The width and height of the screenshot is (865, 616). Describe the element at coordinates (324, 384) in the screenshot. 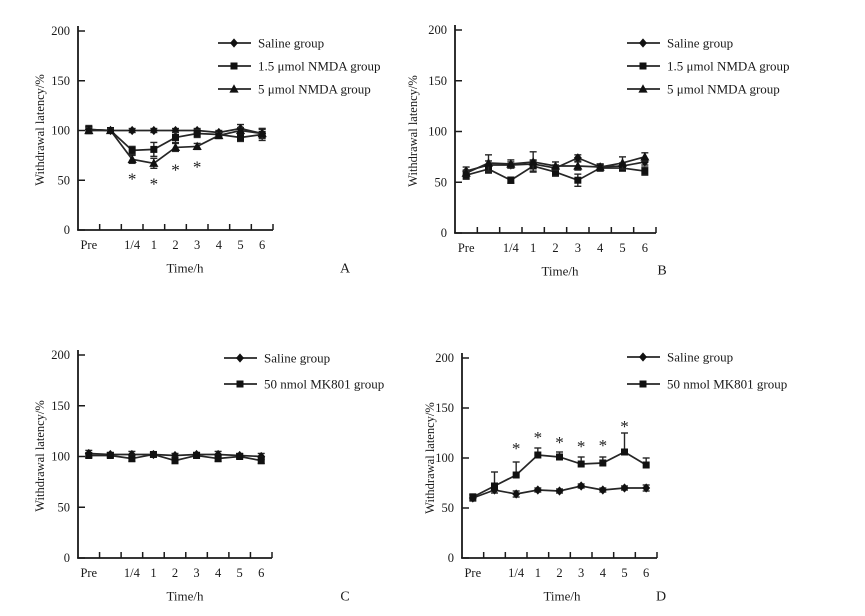

I see `legend-label: 50 nmol MK801 group` at that location.